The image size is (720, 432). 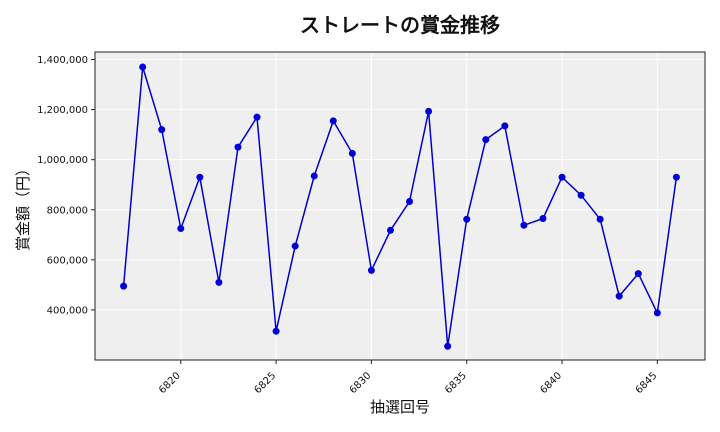 What do you see at coordinates (62, 160) in the screenshot?
I see `y-tick-label: 1,000,000` at bounding box center [62, 160].